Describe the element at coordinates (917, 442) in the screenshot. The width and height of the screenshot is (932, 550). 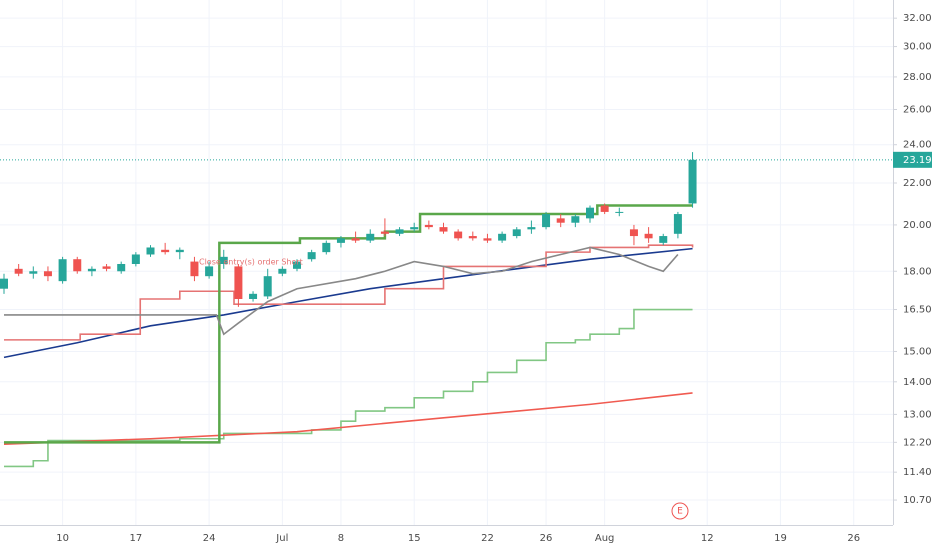
I see `y-tick-label: 12.20` at that location.